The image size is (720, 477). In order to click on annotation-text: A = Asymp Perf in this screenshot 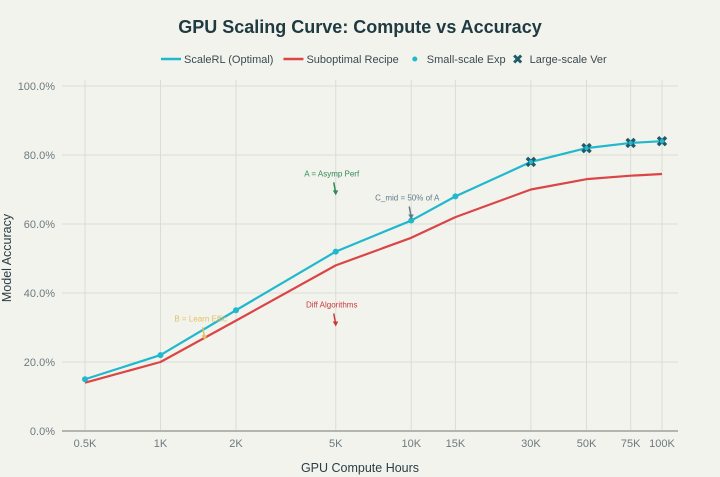, I will do `click(332, 173)`.